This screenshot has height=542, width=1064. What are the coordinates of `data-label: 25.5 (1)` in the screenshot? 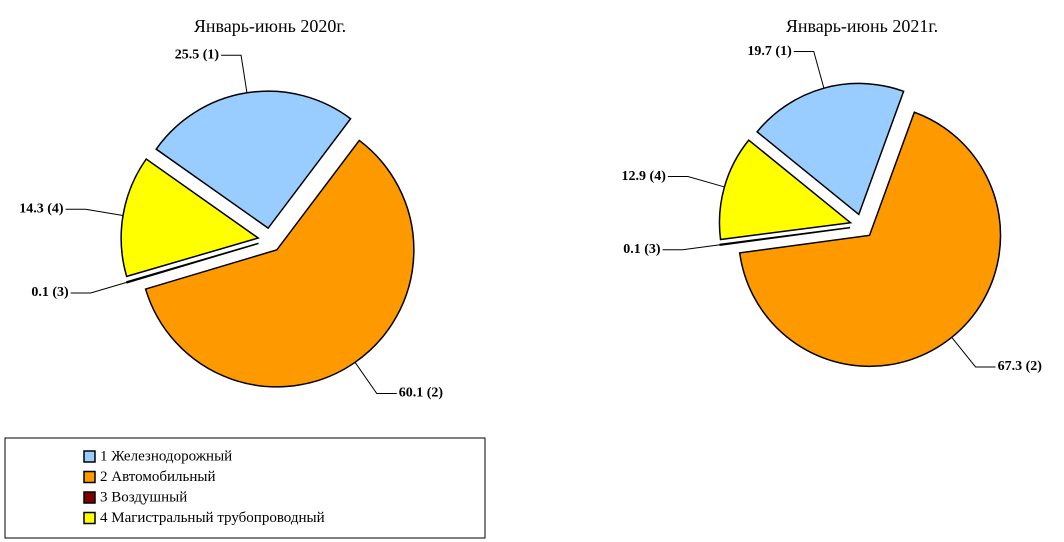 It's located at (197, 54).